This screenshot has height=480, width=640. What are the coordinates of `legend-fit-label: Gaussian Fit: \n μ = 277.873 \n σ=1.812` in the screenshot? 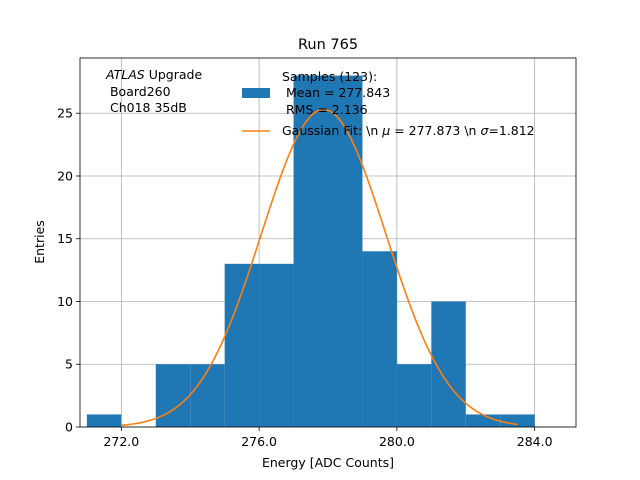 It's located at (408, 130).